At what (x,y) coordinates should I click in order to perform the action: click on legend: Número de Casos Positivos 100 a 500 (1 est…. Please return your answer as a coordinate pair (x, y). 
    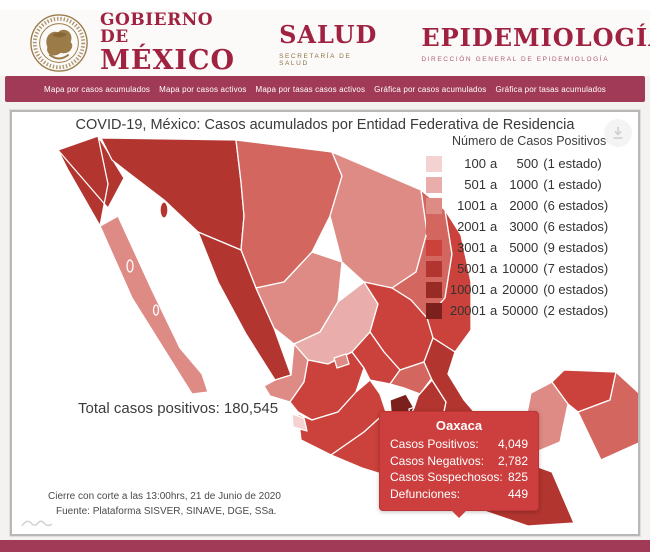
    Looking at the image, I should click on (531, 227).